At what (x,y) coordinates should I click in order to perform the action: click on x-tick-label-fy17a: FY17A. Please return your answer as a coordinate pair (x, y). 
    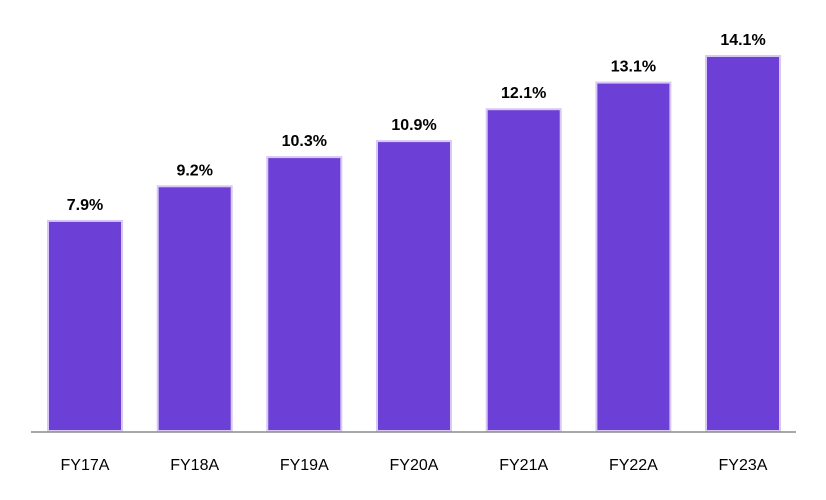
    Looking at the image, I should click on (85, 465).